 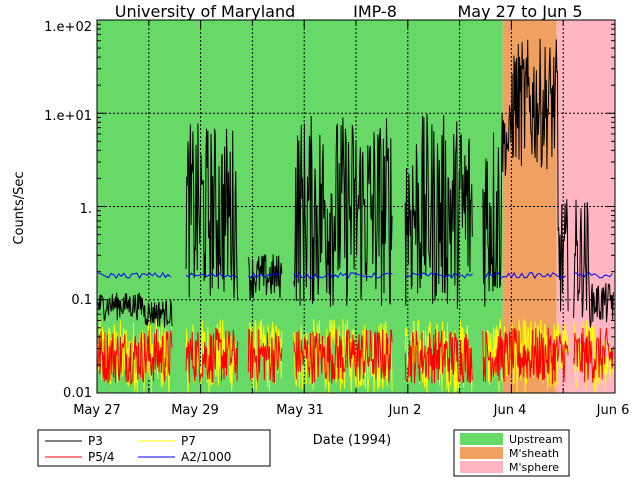 What do you see at coordinates (536, 439) in the screenshot?
I see `legend-label-upstream: Upstream` at bounding box center [536, 439].